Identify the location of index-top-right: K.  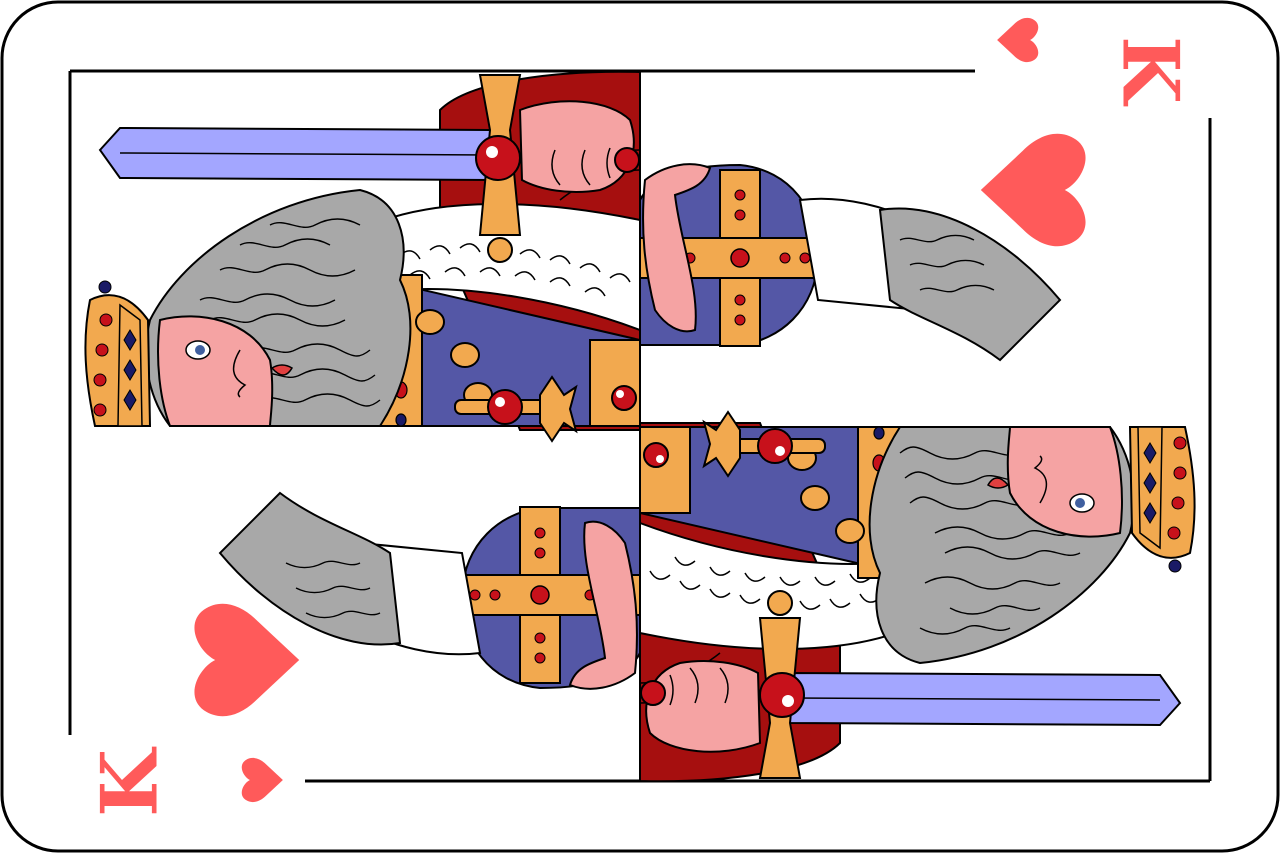
(1088, 132).